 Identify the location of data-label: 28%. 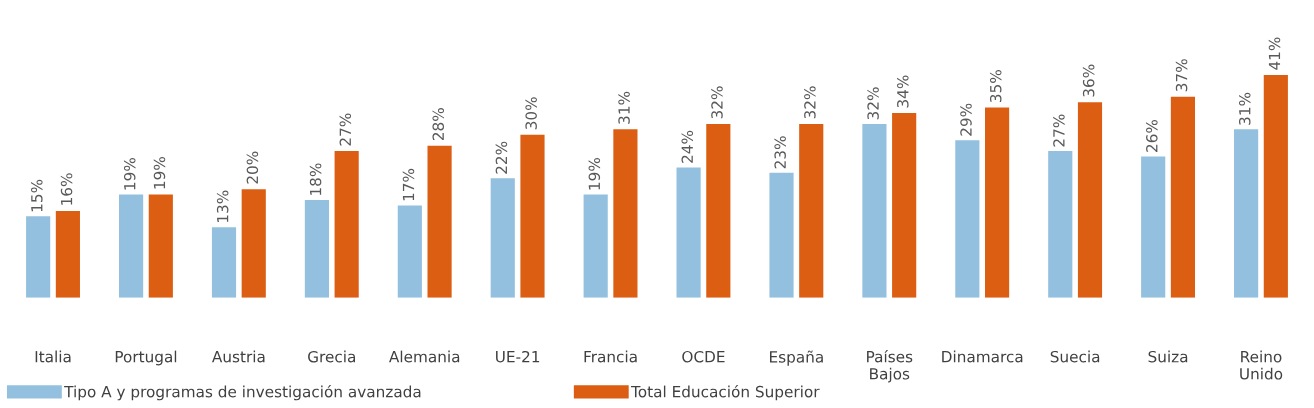
(438, 124).